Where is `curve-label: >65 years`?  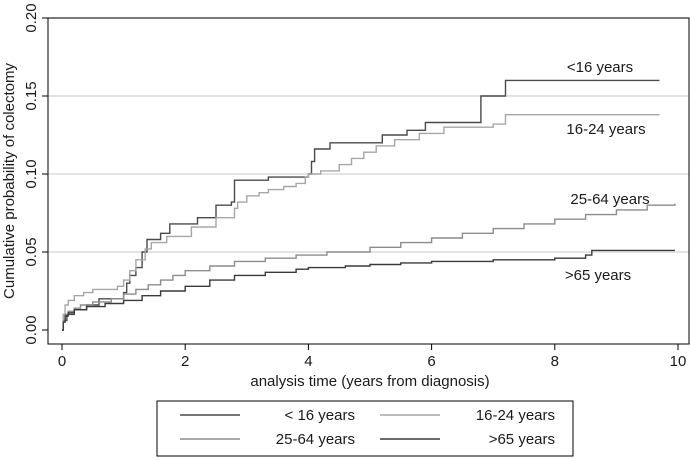 curve-label: >65 years is located at coordinates (598, 275).